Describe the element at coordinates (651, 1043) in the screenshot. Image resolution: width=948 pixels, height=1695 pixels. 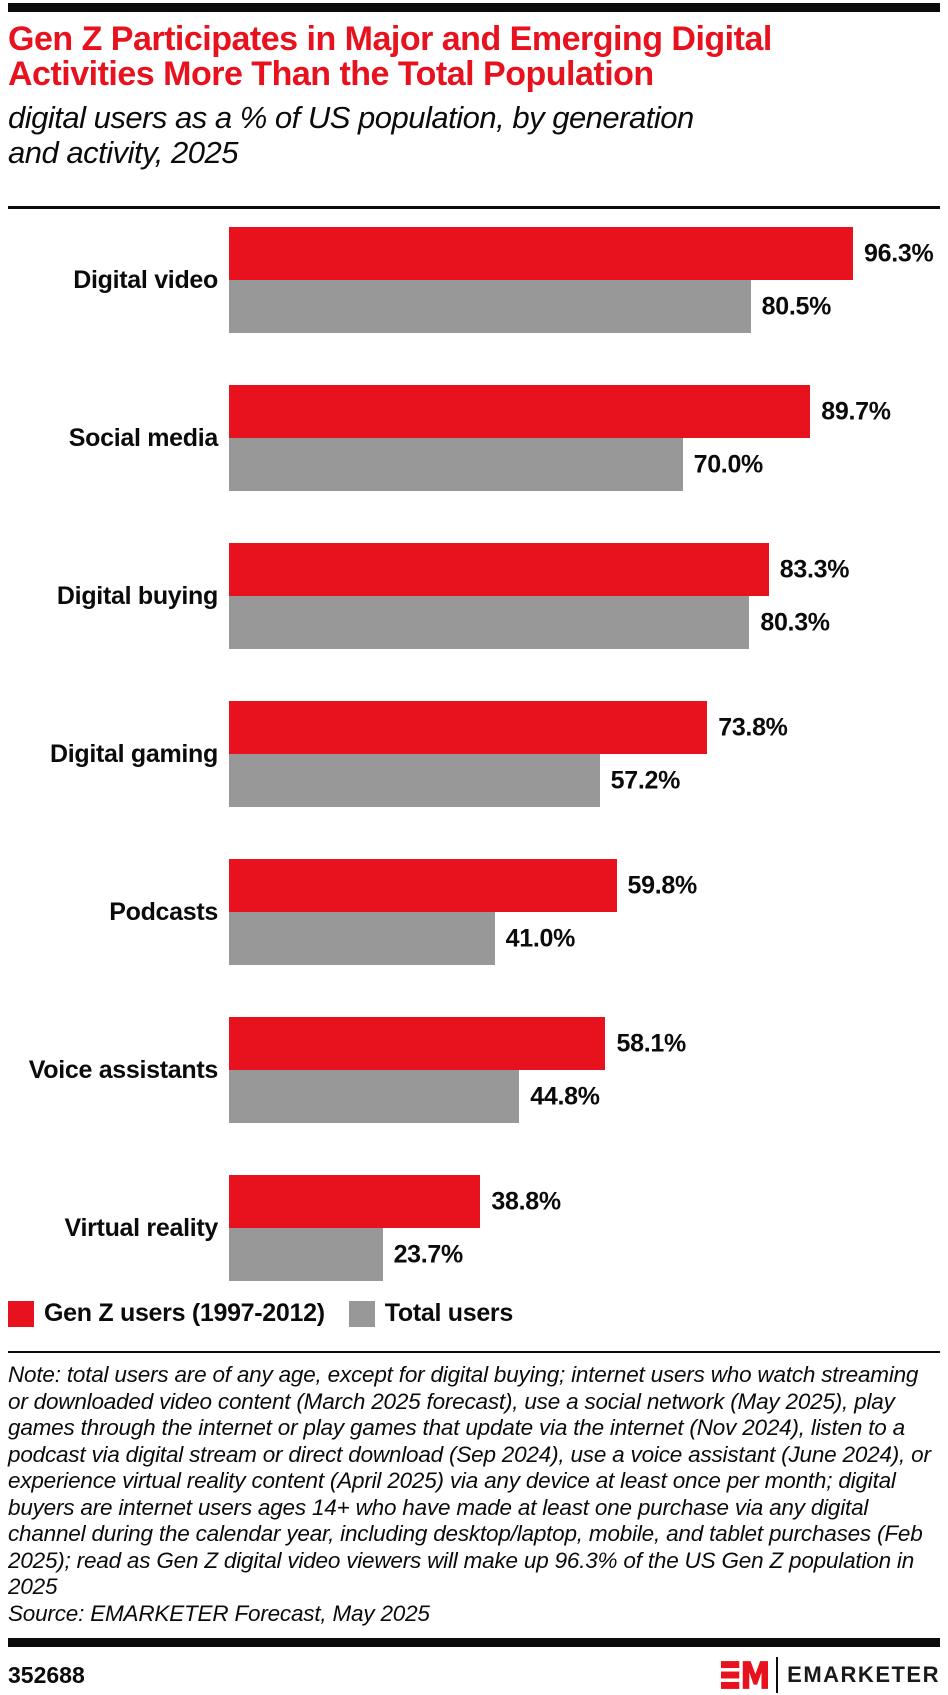
I see `genz-value-label: 58.1%` at that location.